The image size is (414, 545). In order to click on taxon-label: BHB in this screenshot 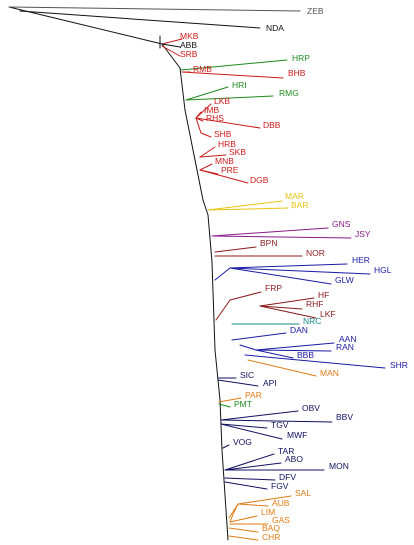, I will do `click(297, 73)`.